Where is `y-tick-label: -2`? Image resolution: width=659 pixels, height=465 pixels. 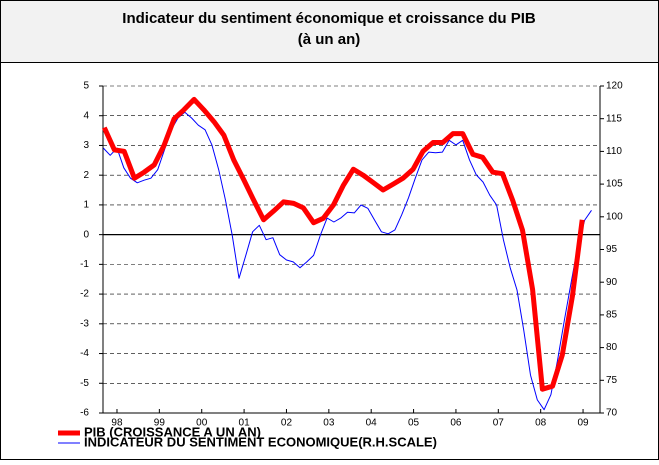
y-tick-label: -2 is located at coordinates (84, 294).